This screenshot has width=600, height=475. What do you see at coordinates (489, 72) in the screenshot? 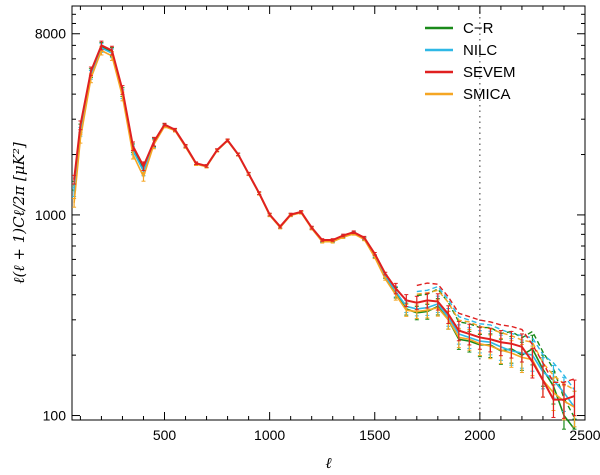
I see `legend-label-sevem: SEVEM` at bounding box center [489, 72].